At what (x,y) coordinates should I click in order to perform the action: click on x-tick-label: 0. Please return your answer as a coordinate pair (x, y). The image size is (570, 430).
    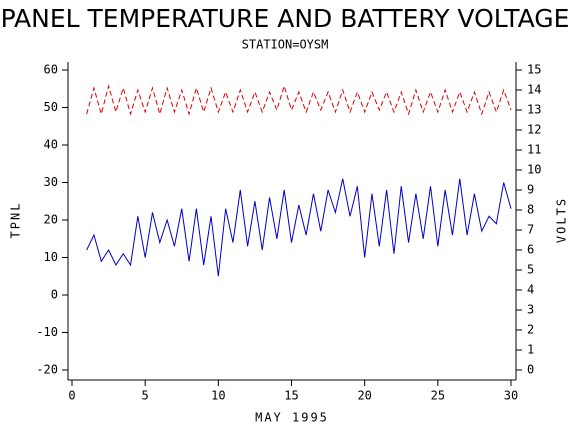
    Looking at the image, I should click on (71, 396).